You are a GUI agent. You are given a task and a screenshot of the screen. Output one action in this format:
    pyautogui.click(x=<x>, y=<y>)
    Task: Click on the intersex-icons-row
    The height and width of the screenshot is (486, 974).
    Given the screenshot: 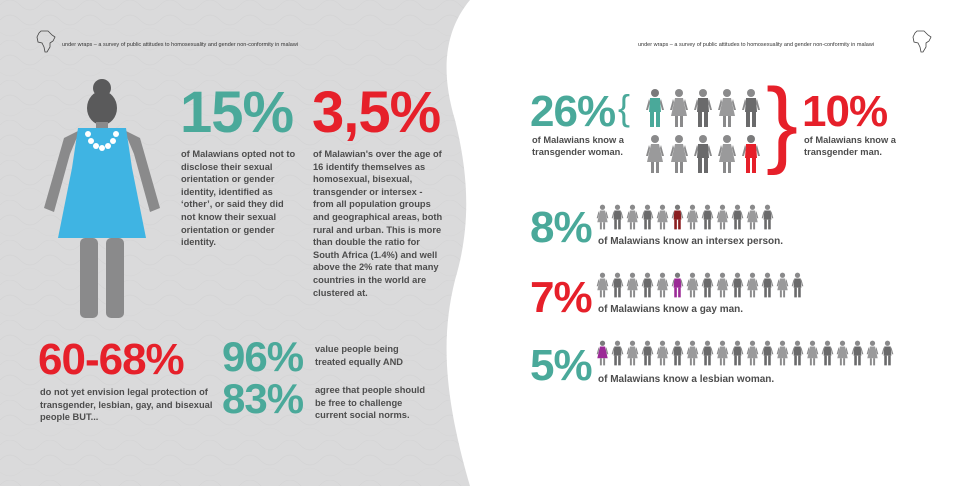 What is the action you would take?
    pyautogui.click(x=686, y=219)
    